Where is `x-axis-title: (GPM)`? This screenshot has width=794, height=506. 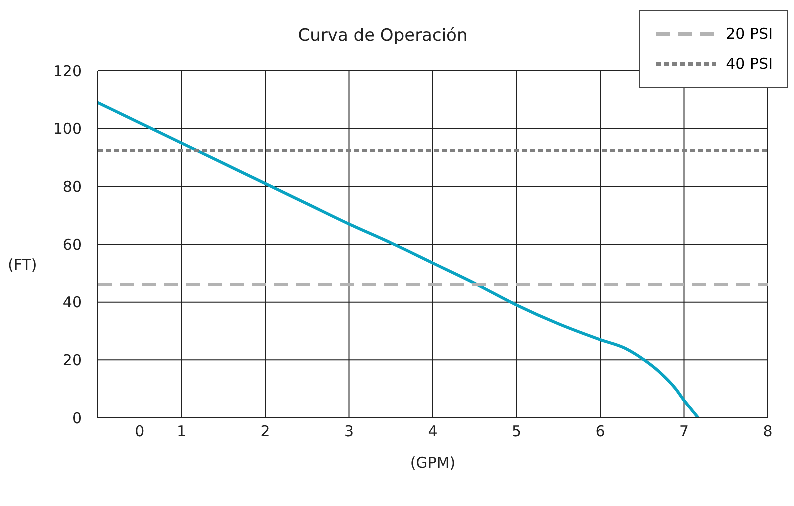
x-axis-title: (GPM) is located at coordinates (433, 463).